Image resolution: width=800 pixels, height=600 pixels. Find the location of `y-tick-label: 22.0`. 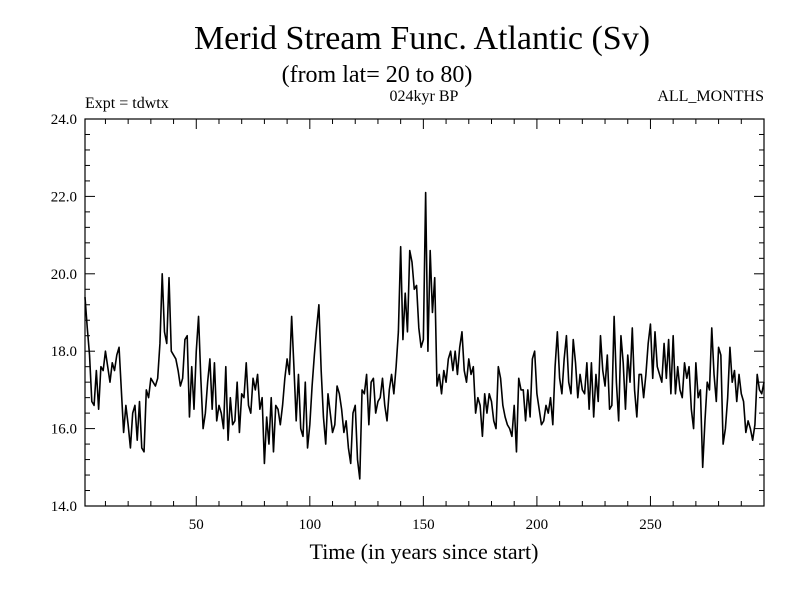

y-tick-label: 22.0 is located at coordinates (64, 197).